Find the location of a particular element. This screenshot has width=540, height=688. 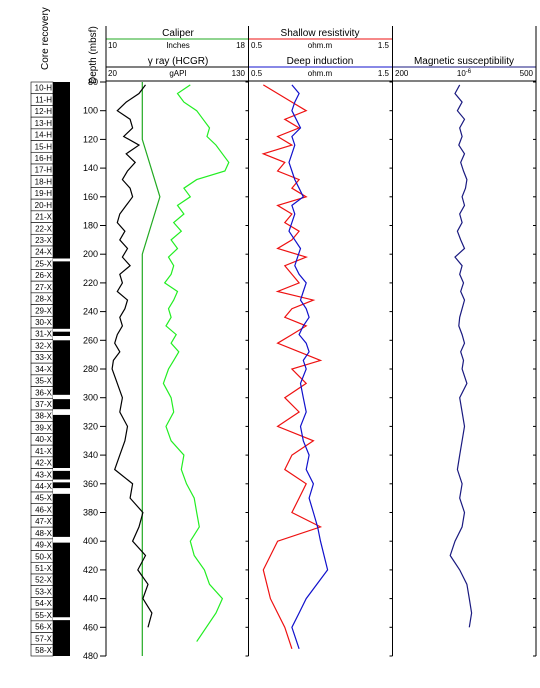

shallow-resistivity-title: Shallow resistivity is located at coordinates (320, 33).